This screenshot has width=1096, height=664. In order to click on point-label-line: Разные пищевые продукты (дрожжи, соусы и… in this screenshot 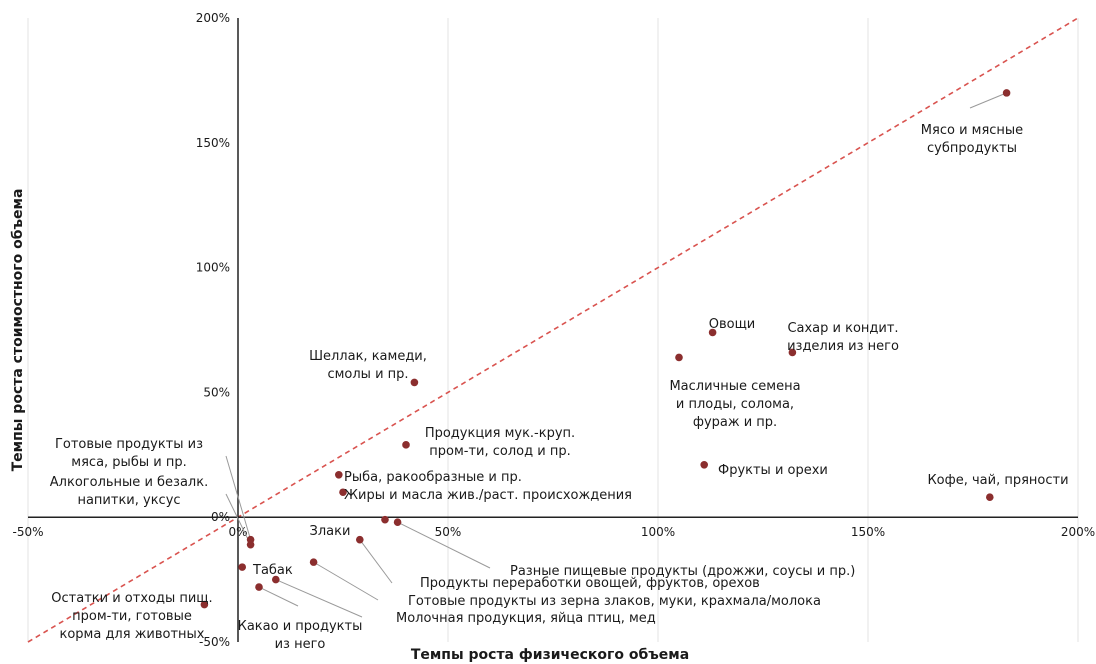, I will do `click(682, 571)`.